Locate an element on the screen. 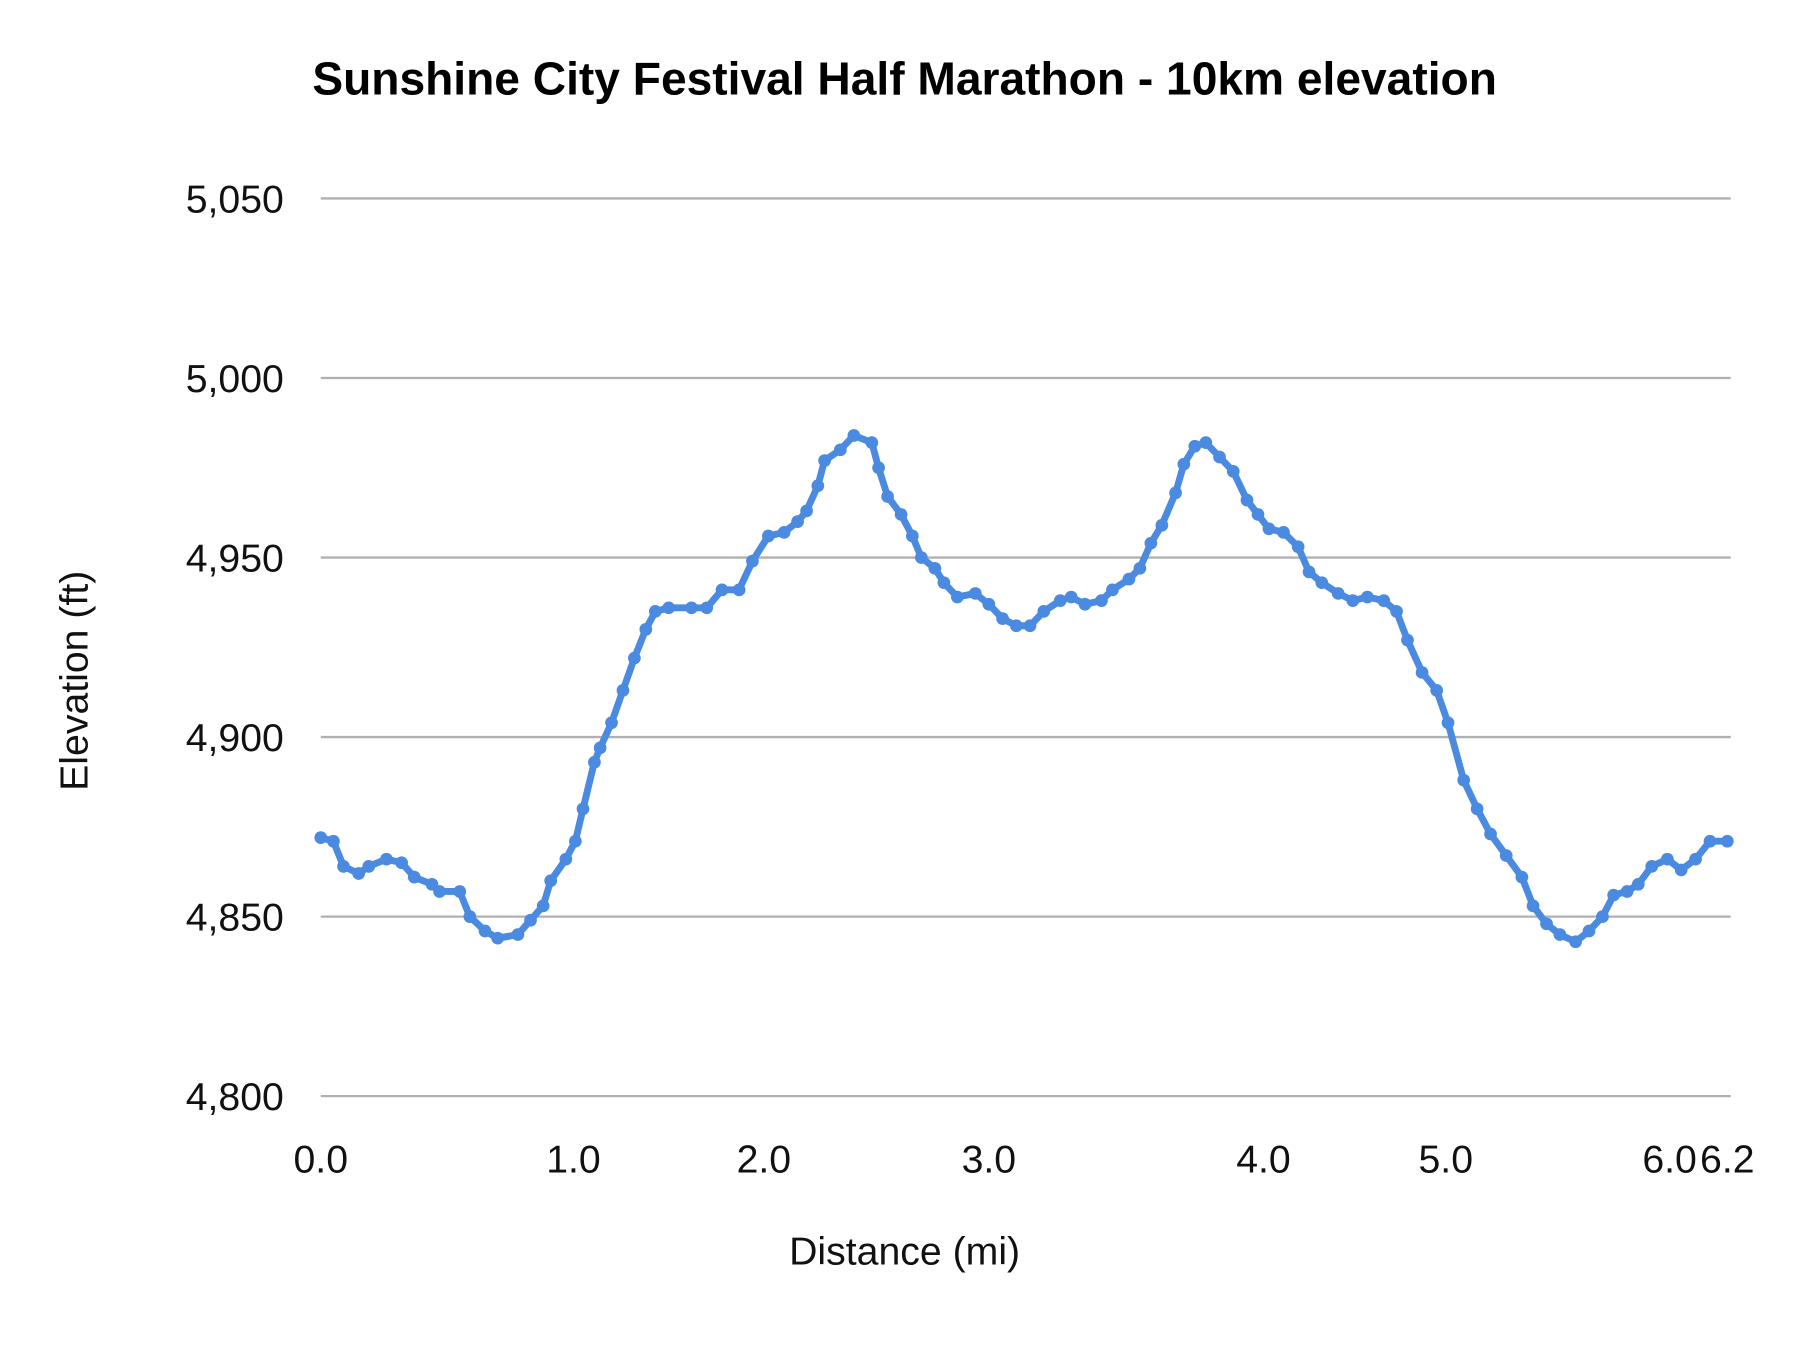 This screenshot has width=1800, height=1350. y-tick-label: 4,800 is located at coordinates (235, 1097).